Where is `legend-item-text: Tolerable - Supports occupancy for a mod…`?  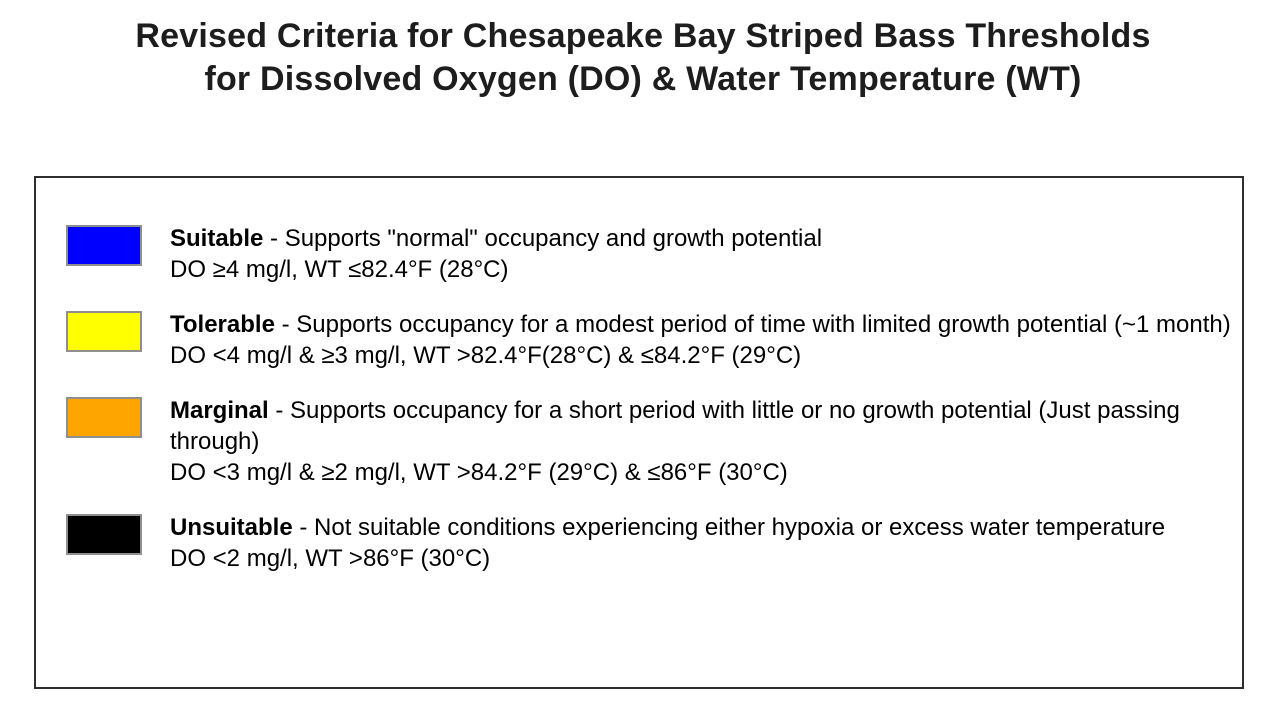 legend-item-text: Tolerable - Supports occupancy for a mod… is located at coordinates (700, 340).